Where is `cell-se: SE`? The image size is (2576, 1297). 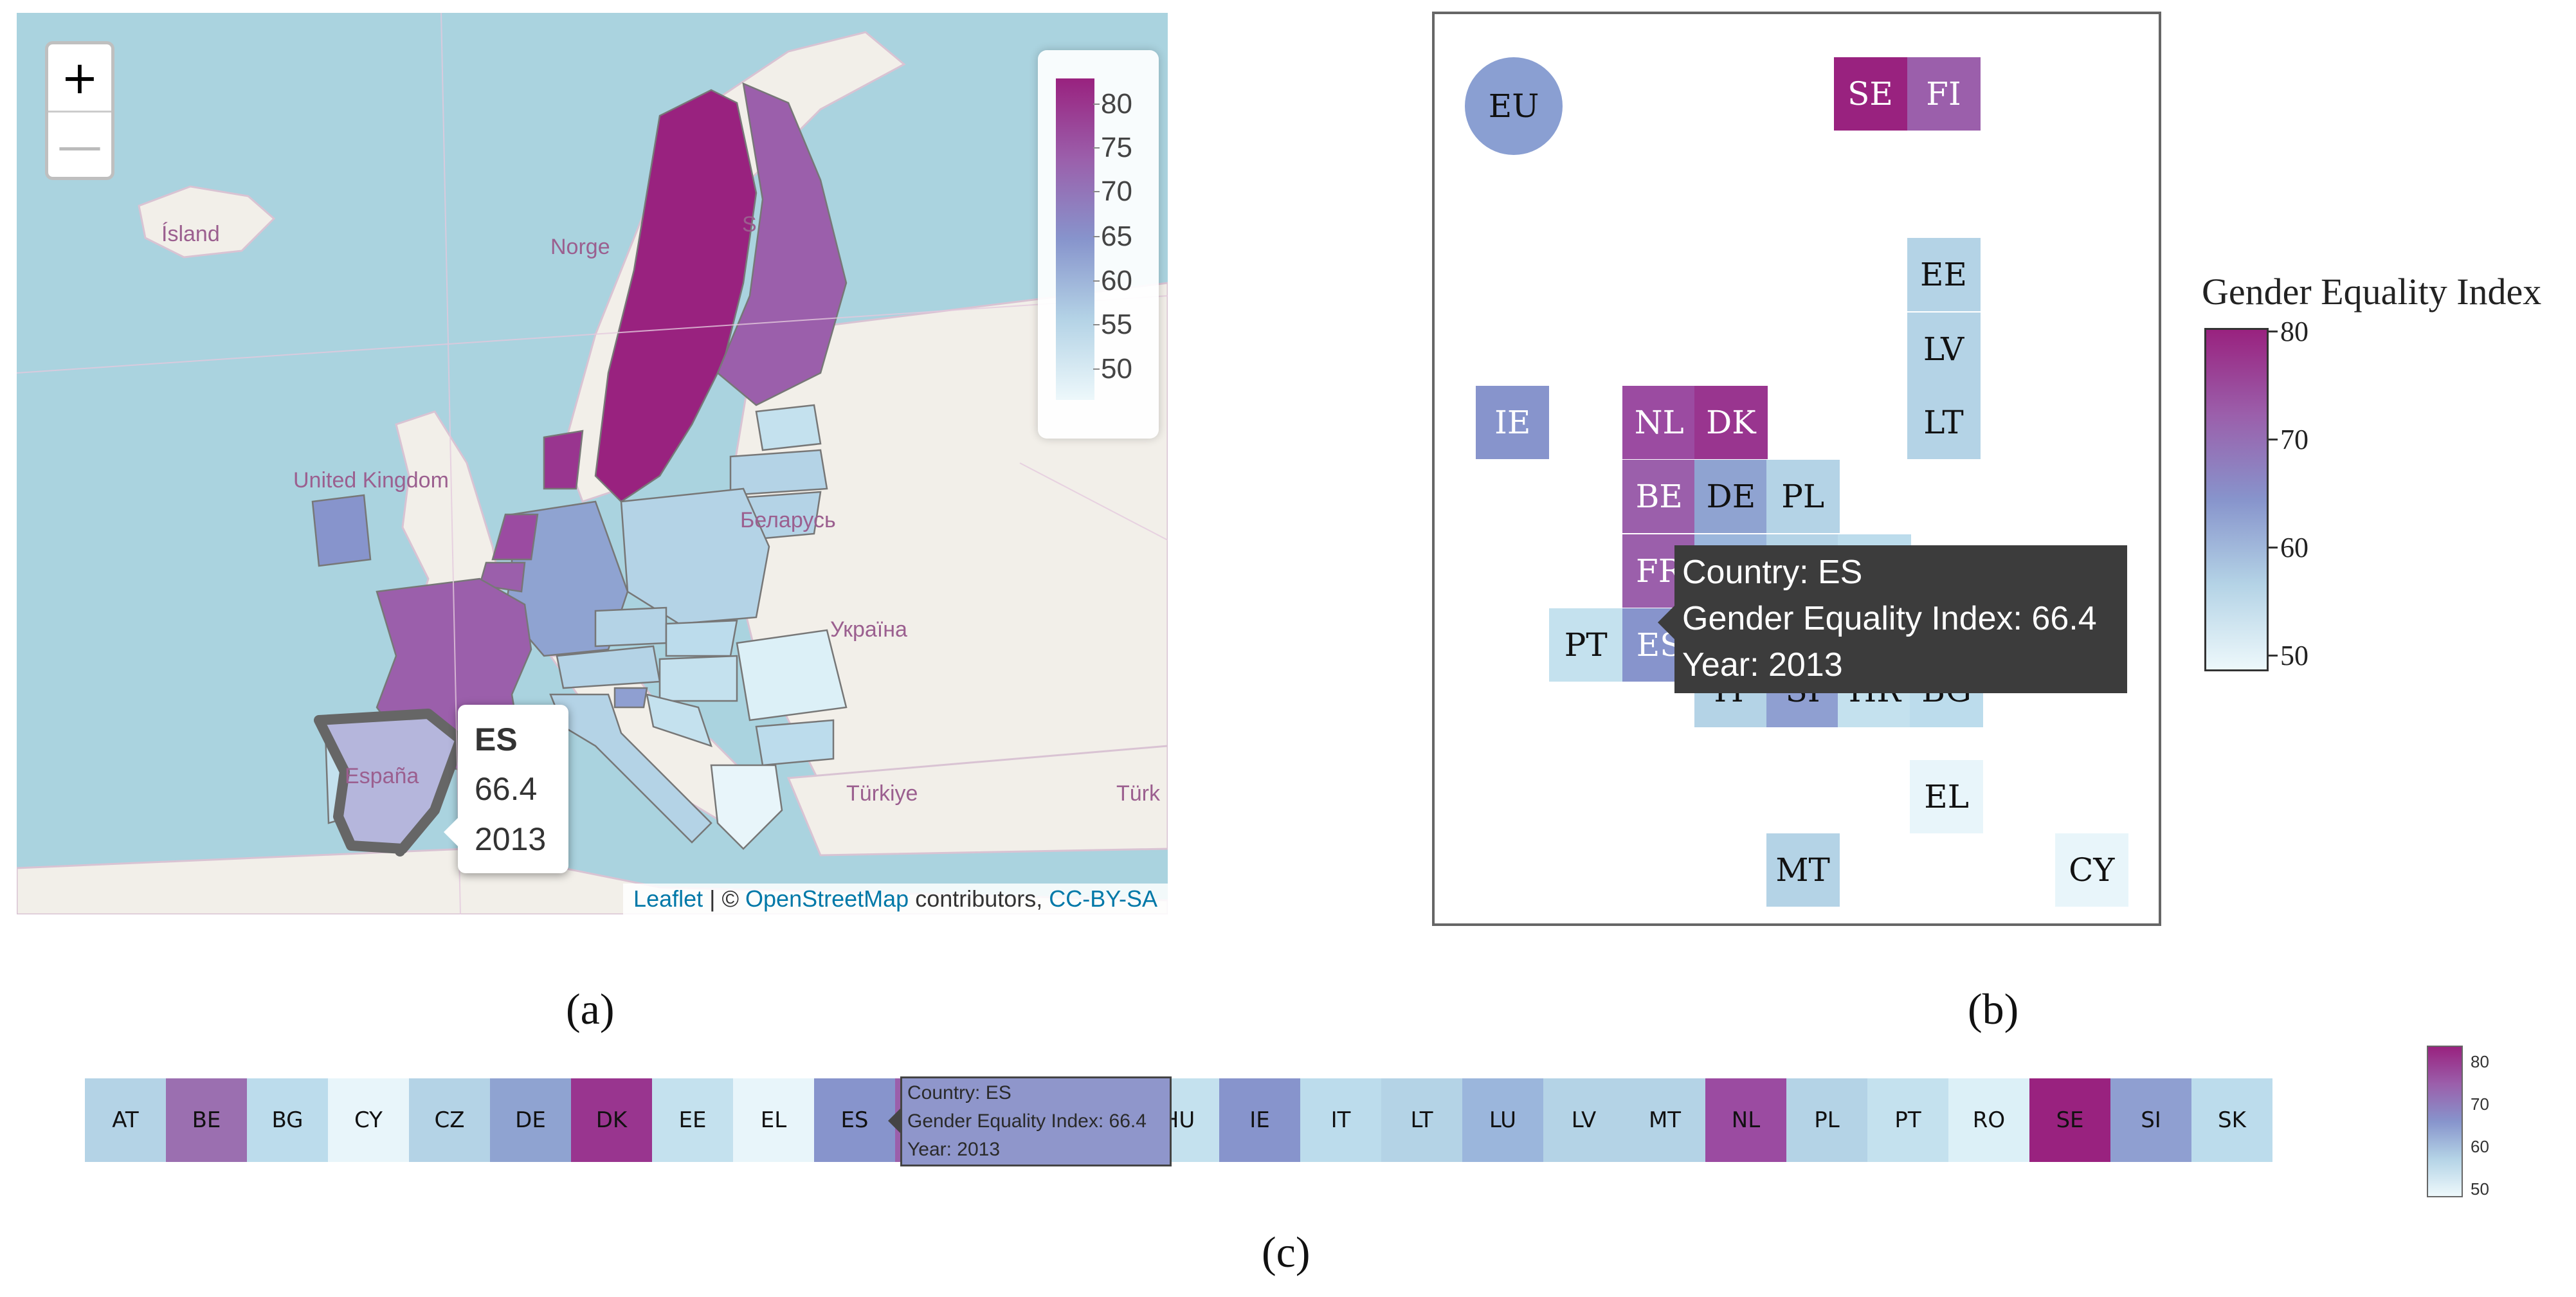 cell-se: SE is located at coordinates (2069, 1120).